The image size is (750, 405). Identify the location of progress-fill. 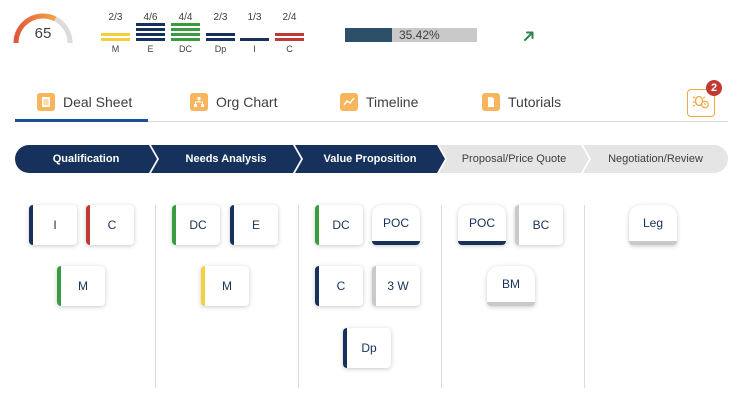
(368, 35).